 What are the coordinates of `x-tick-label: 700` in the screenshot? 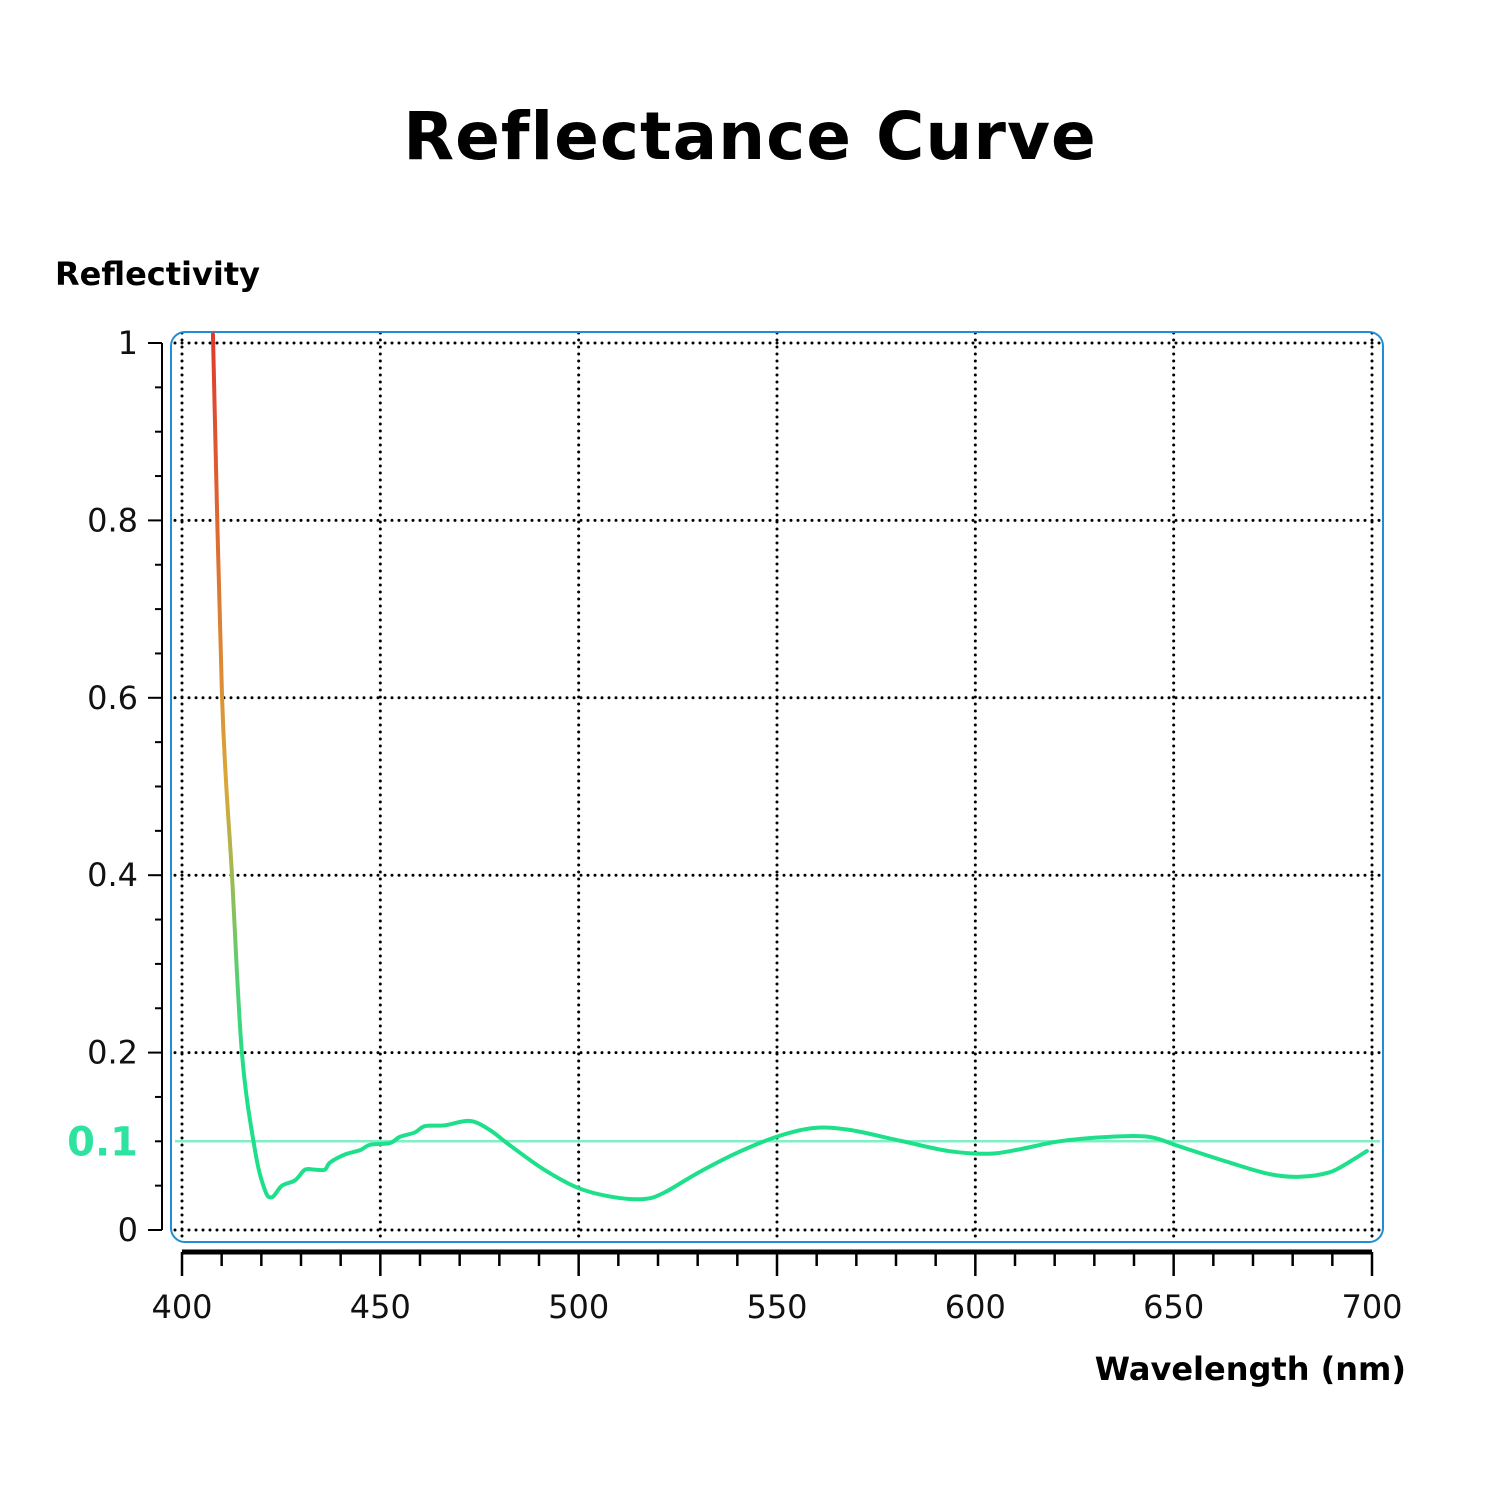 It's located at (1371, 1307).